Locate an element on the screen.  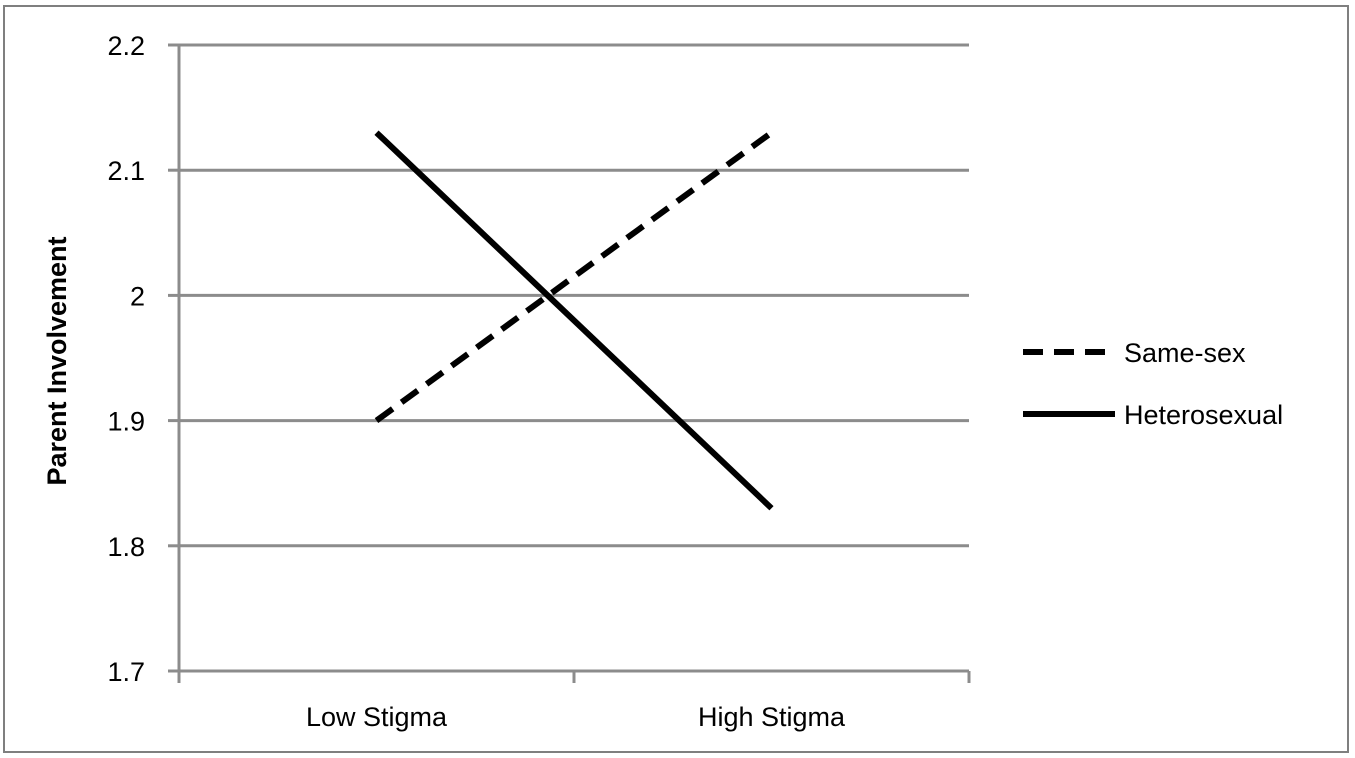
x-tick-label: Low Stigma is located at coordinates (377, 717).